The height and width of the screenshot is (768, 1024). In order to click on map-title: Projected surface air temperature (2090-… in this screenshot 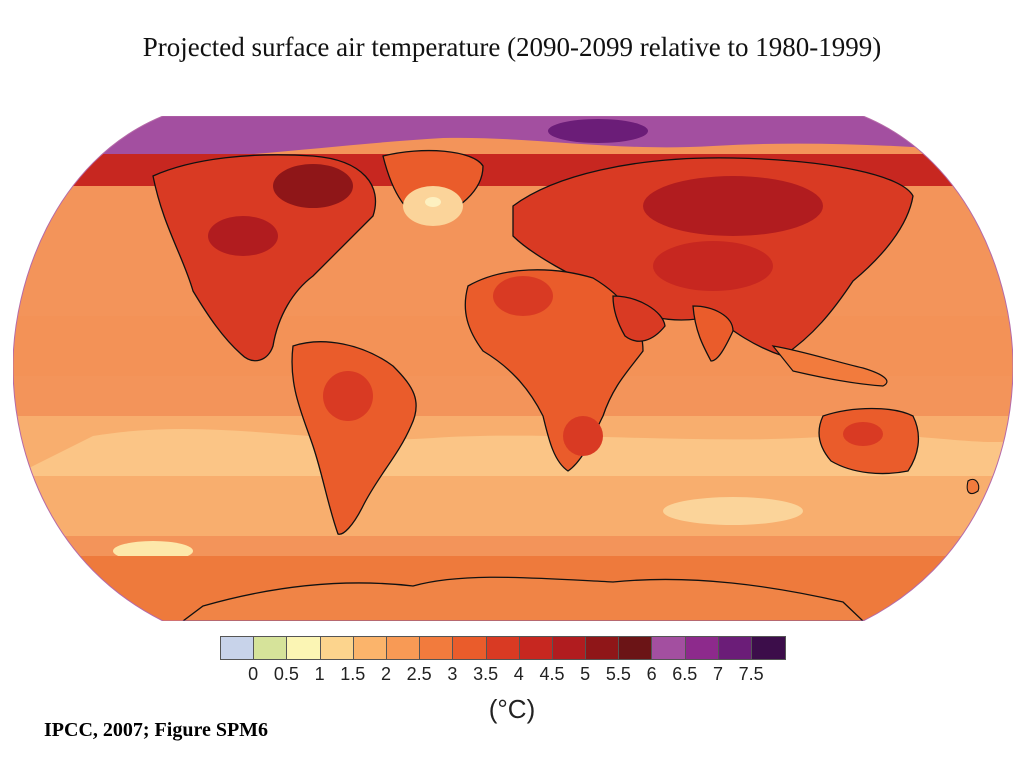, I will do `click(512, 47)`.